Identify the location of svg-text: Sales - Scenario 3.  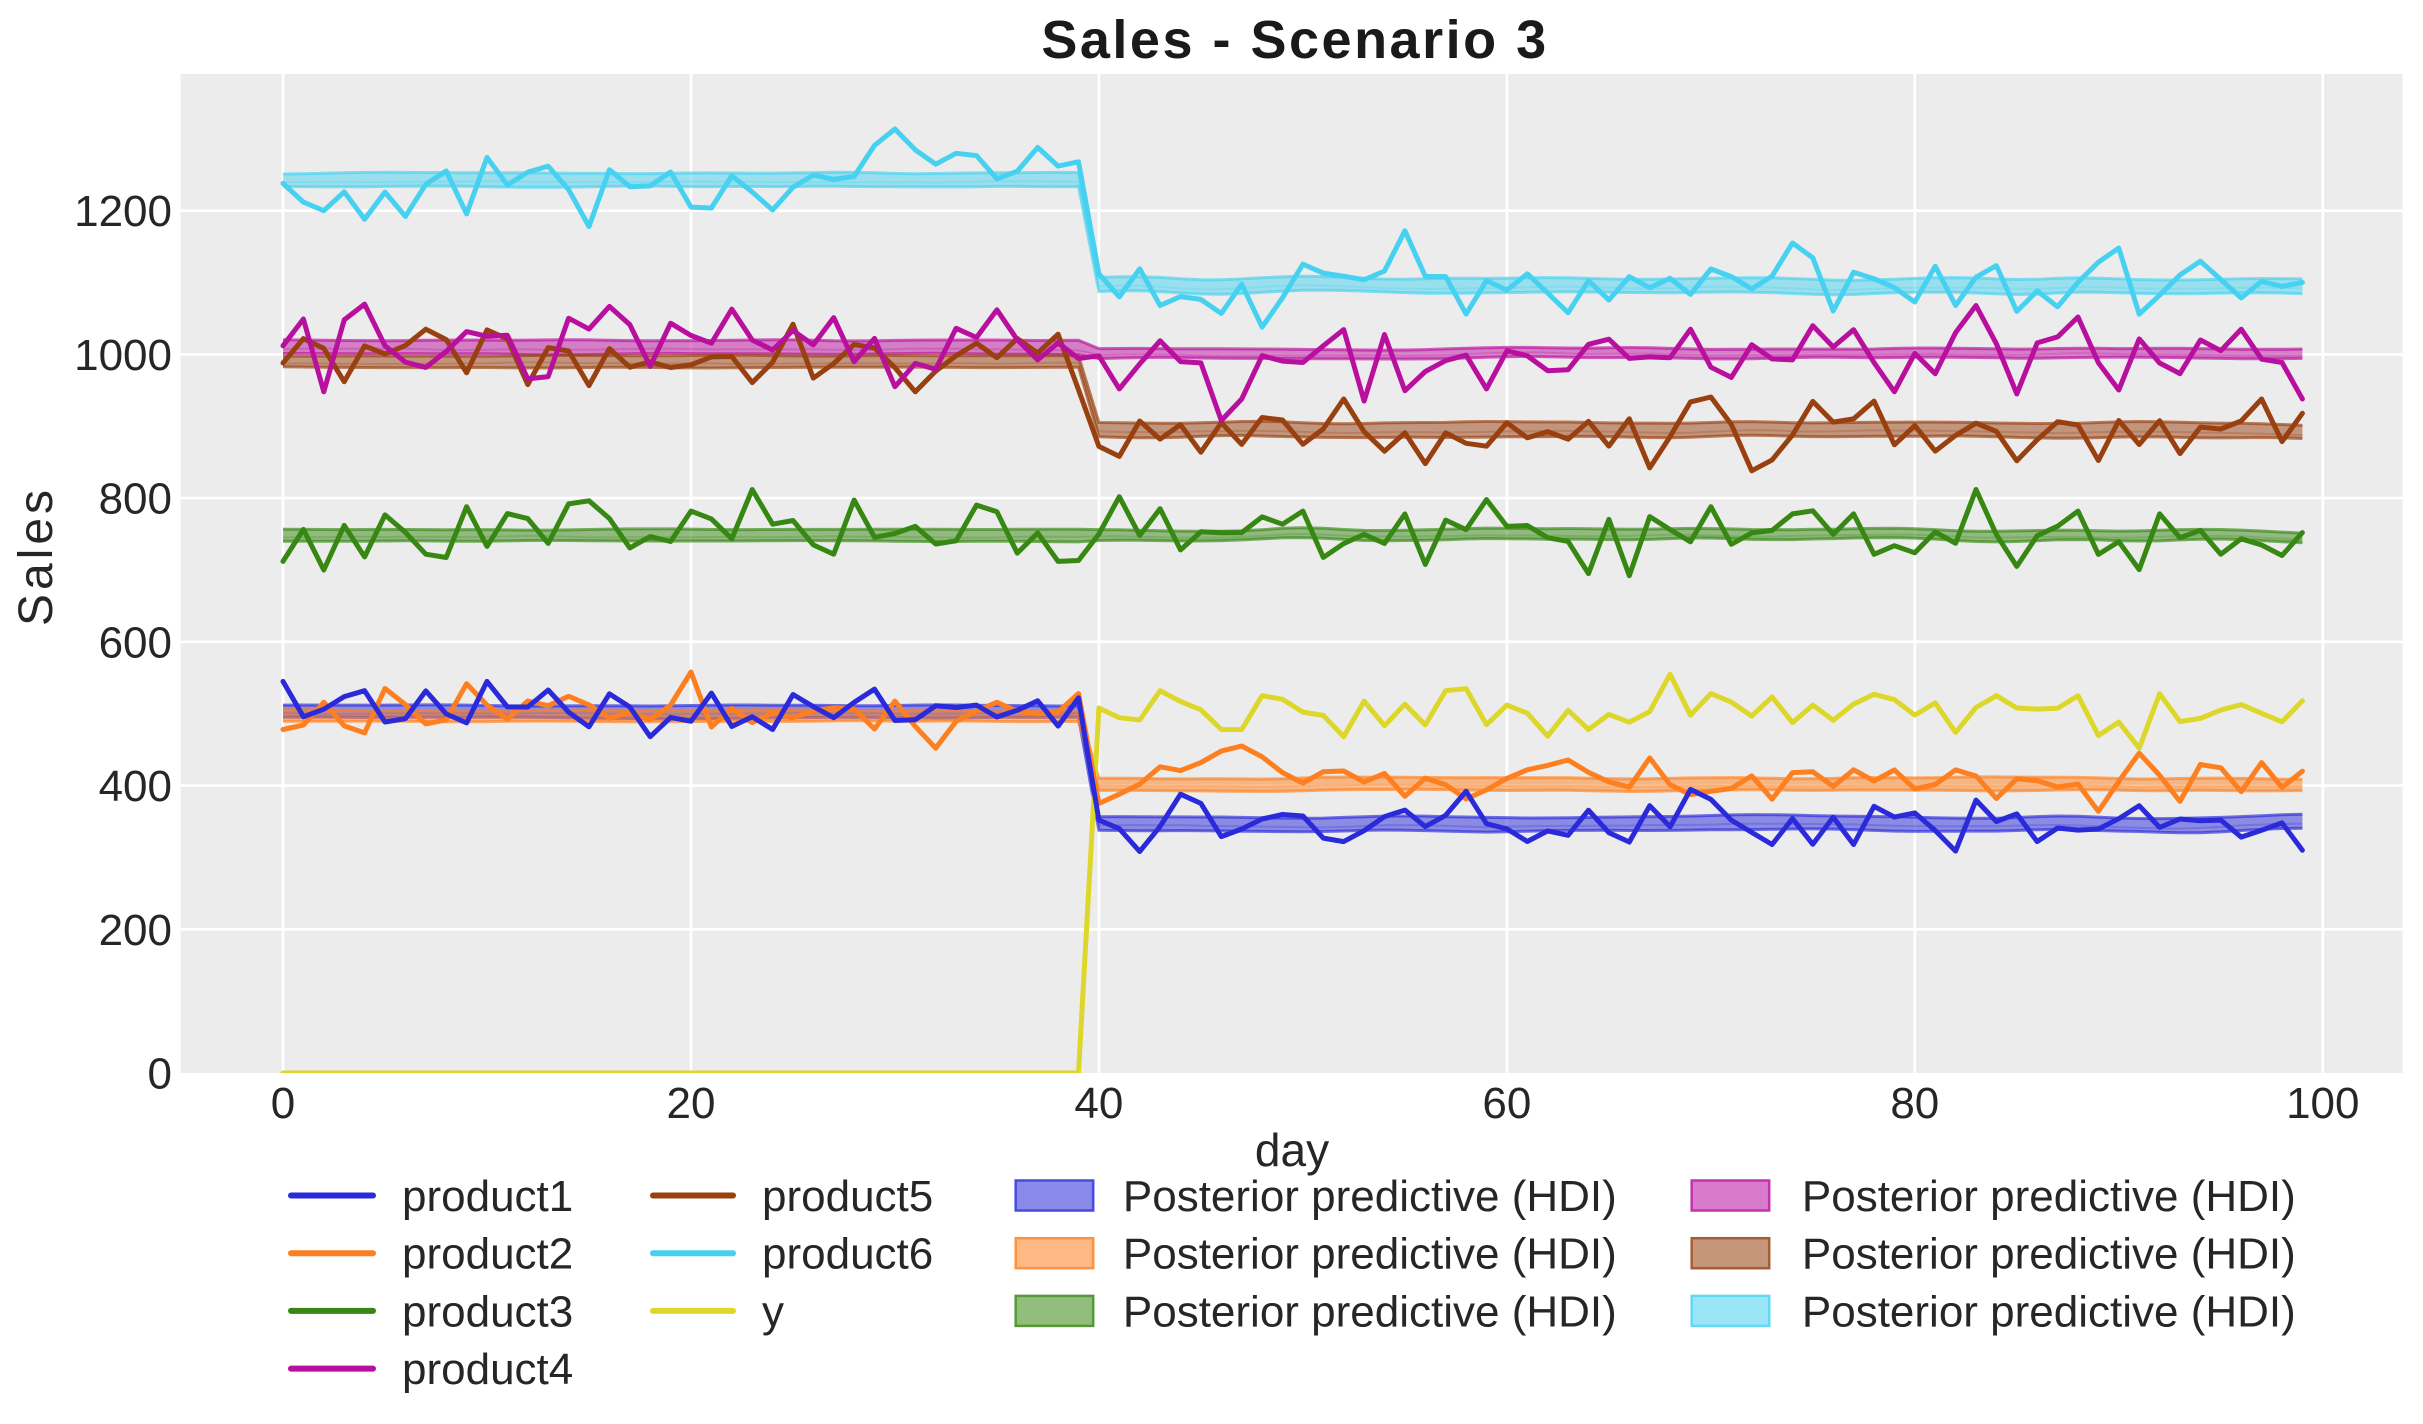
(1294, 40).